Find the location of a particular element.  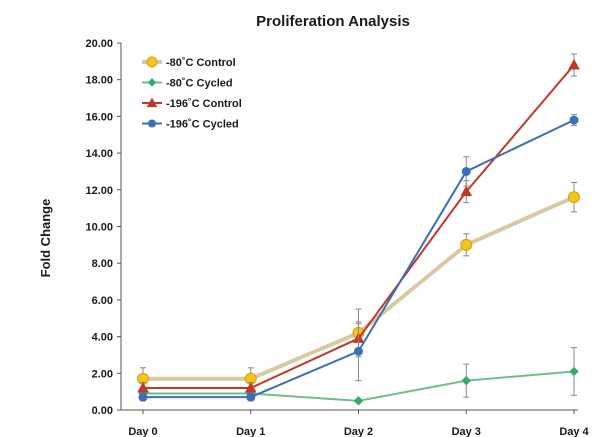

x-axis-ticks: Day 0 Day 1 Day 2 Day 3 Day 4 is located at coordinates (359, 423).